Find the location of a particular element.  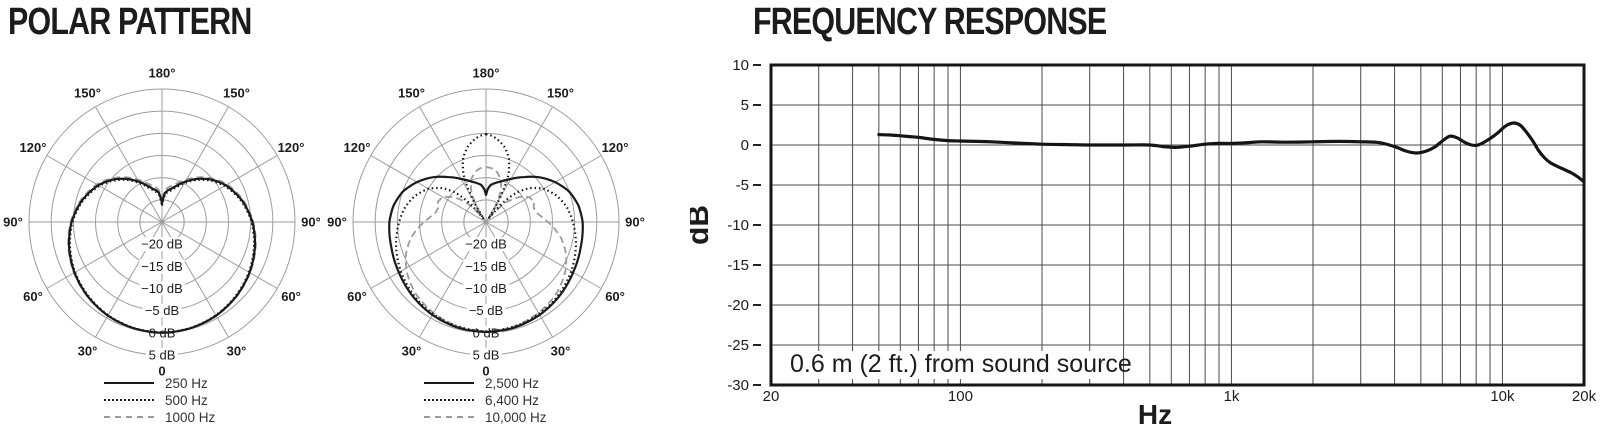

legend-label: 250 Hz is located at coordinates (186, 383).